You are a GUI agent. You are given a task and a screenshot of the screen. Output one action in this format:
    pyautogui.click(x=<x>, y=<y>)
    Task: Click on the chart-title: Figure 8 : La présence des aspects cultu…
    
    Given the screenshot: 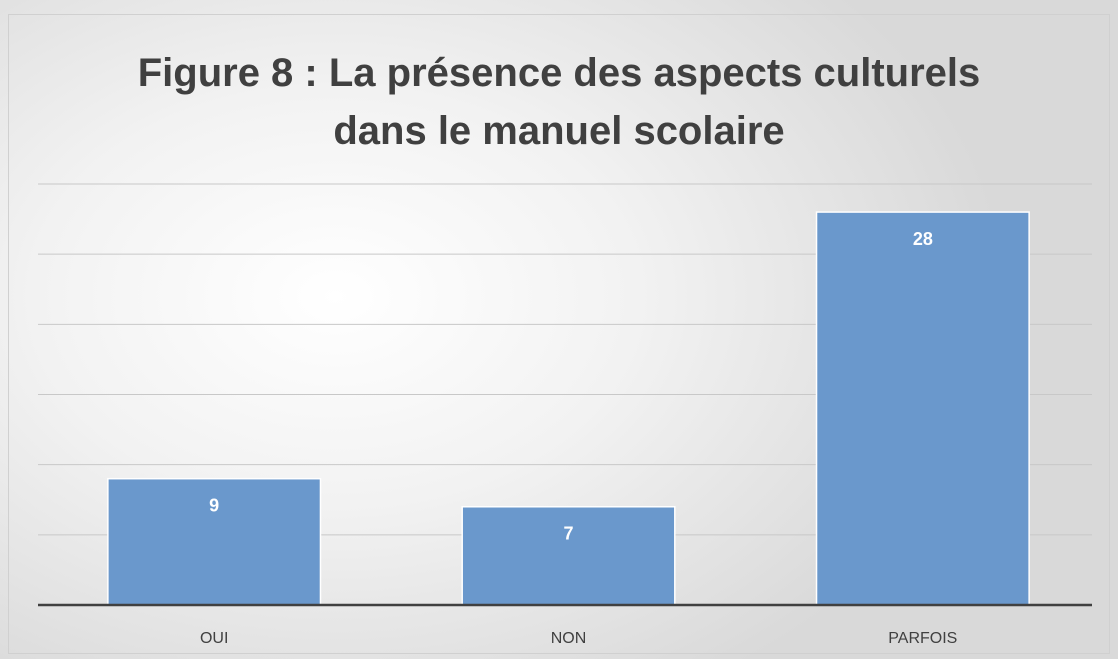 What is the action you would take?
    pyautogui.click(x=559, y=102)
    